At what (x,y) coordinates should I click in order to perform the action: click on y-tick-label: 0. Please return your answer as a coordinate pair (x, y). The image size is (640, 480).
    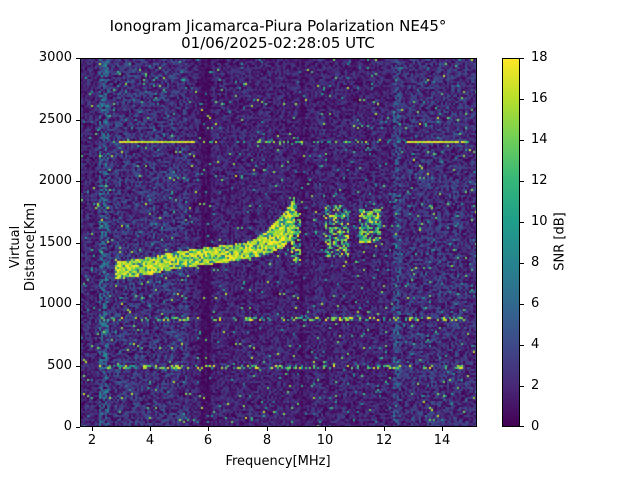
    Looking at the image, I should click on (67, 426).